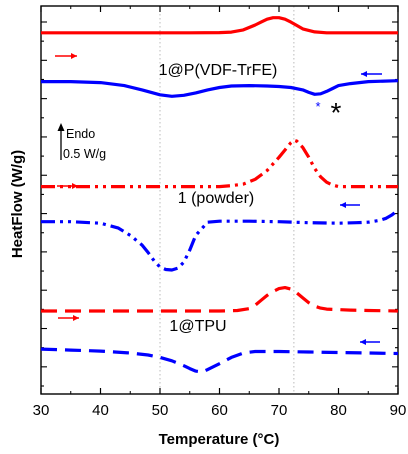 The image size is (408, 454). Describe the element at coordinates (100, 410) in the screenshot. I see `x-tick-label-1: 40` at that location.